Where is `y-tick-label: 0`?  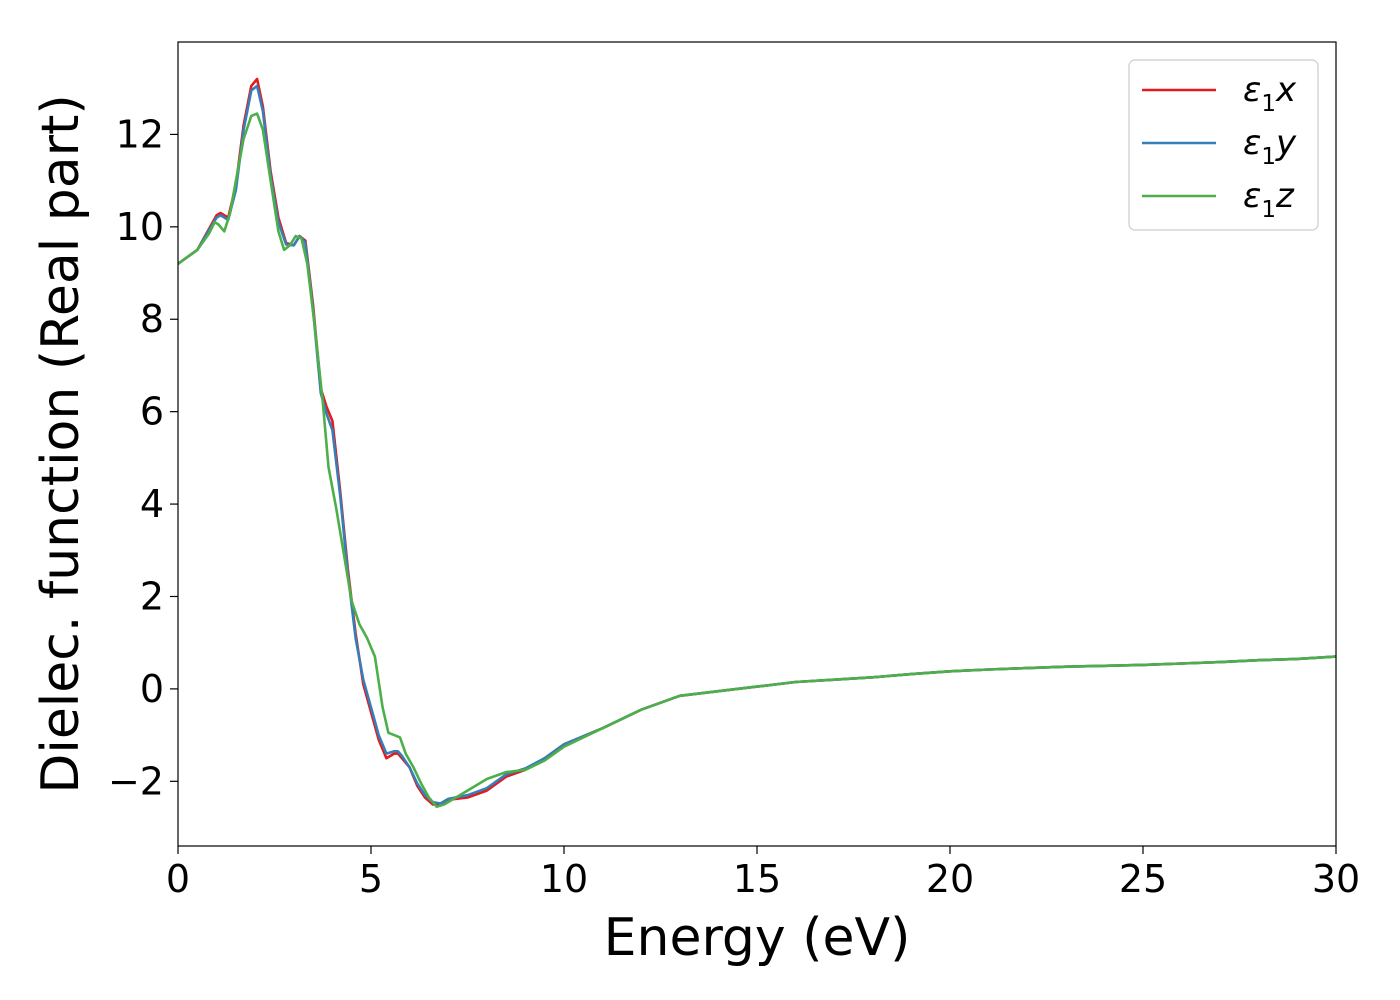 y-tick-label: 0 is located at coordinates (152, 689).